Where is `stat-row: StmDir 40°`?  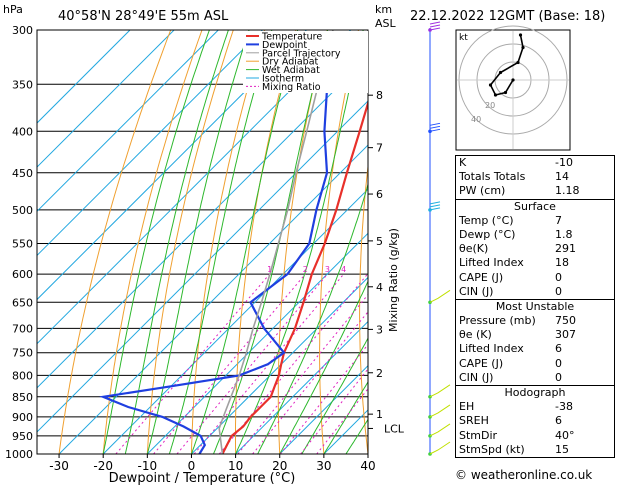
stat-row: StmDir 40° is located at coordinates (535, 436).